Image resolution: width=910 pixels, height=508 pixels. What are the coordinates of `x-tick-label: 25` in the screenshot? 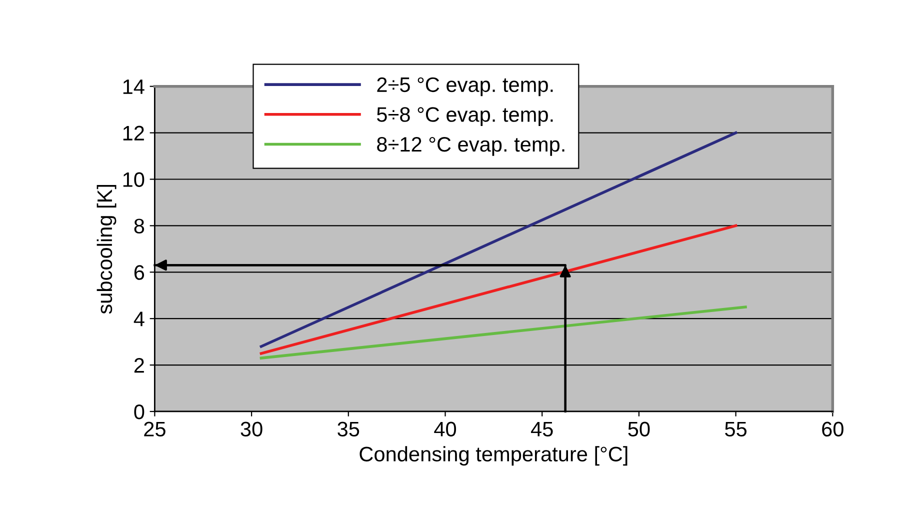 It's located at (155, 429).